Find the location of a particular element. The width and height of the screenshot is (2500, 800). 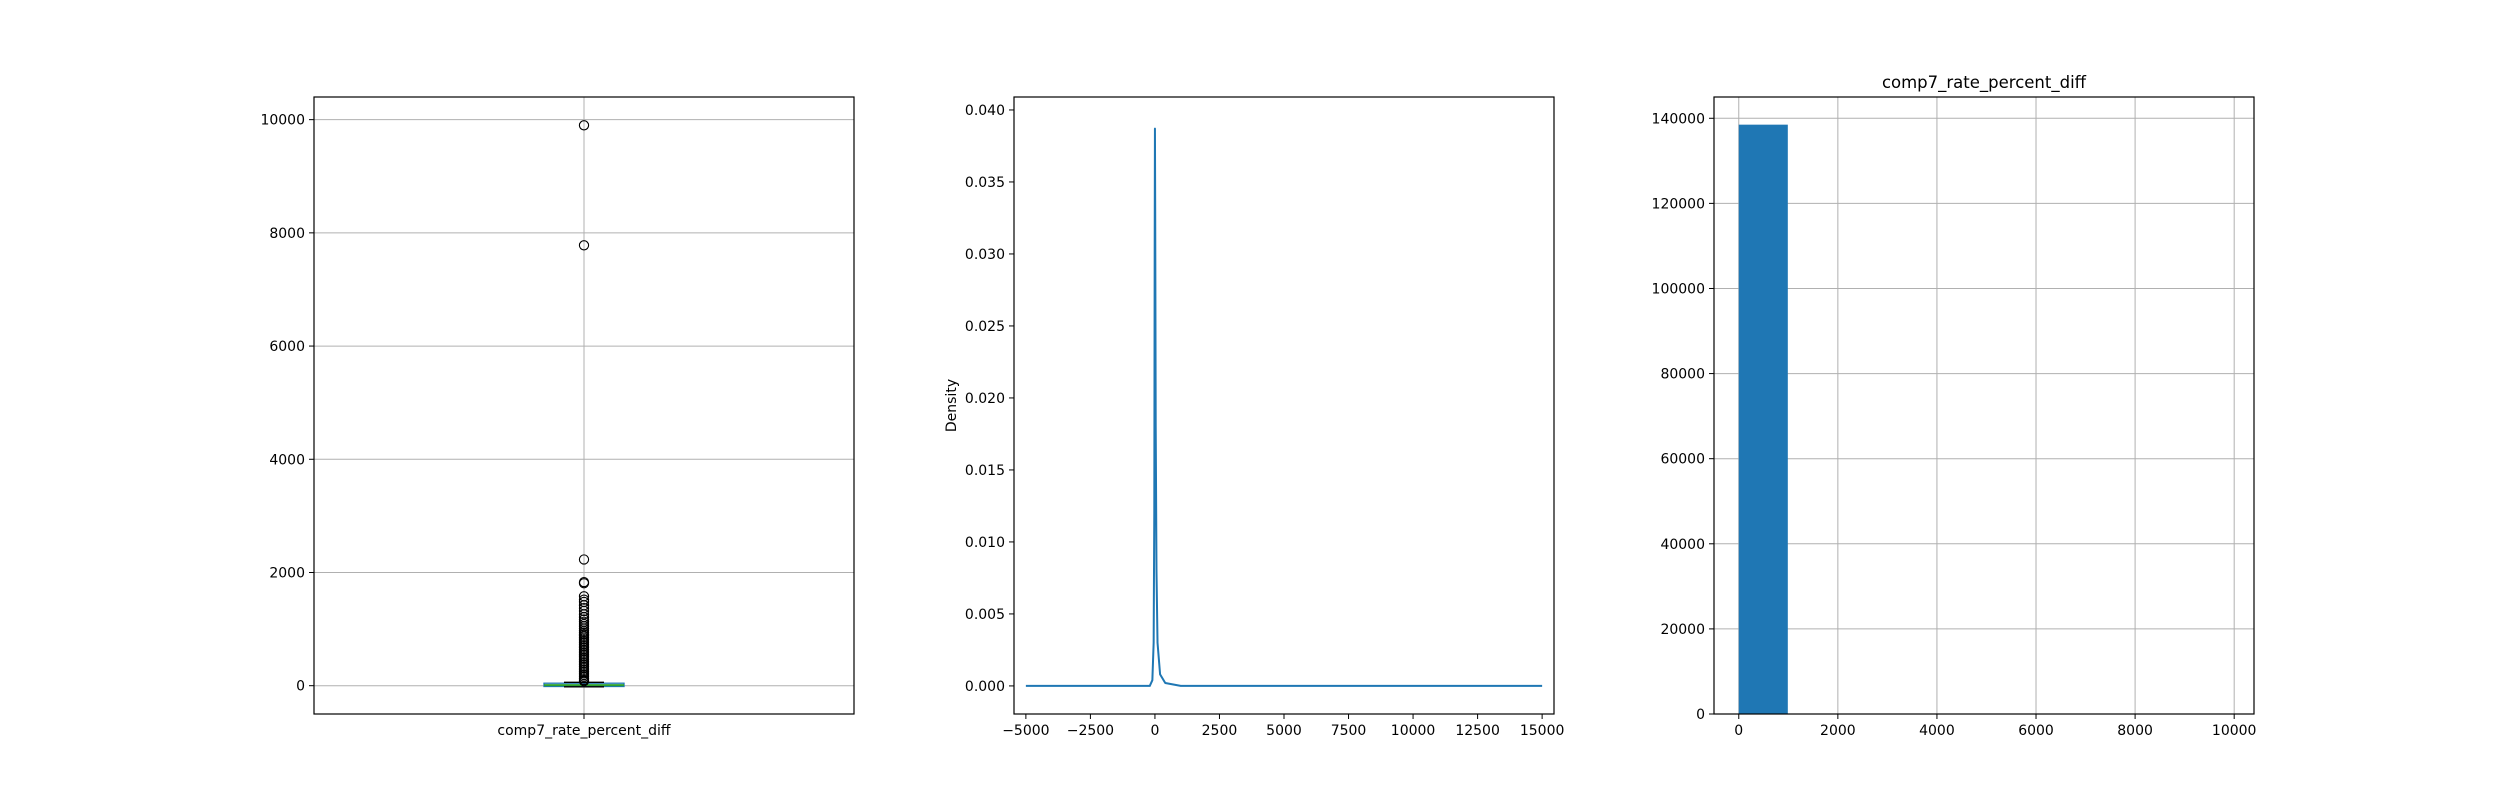

boxplot-y-tick-label: 0 is located at coordinates (300, 687).